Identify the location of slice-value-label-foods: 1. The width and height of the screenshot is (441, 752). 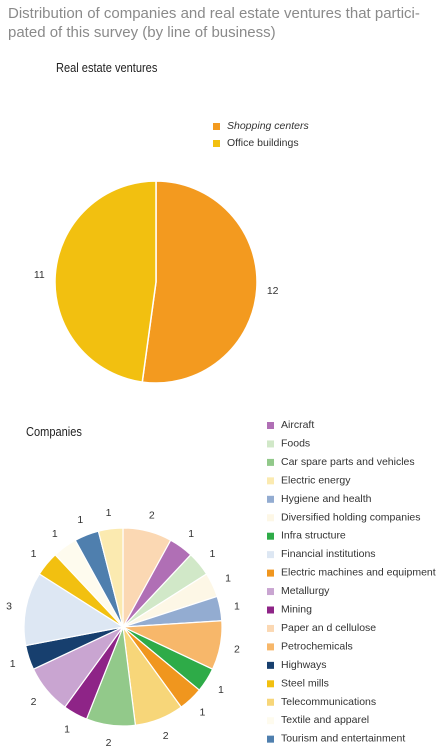
(212, 554).